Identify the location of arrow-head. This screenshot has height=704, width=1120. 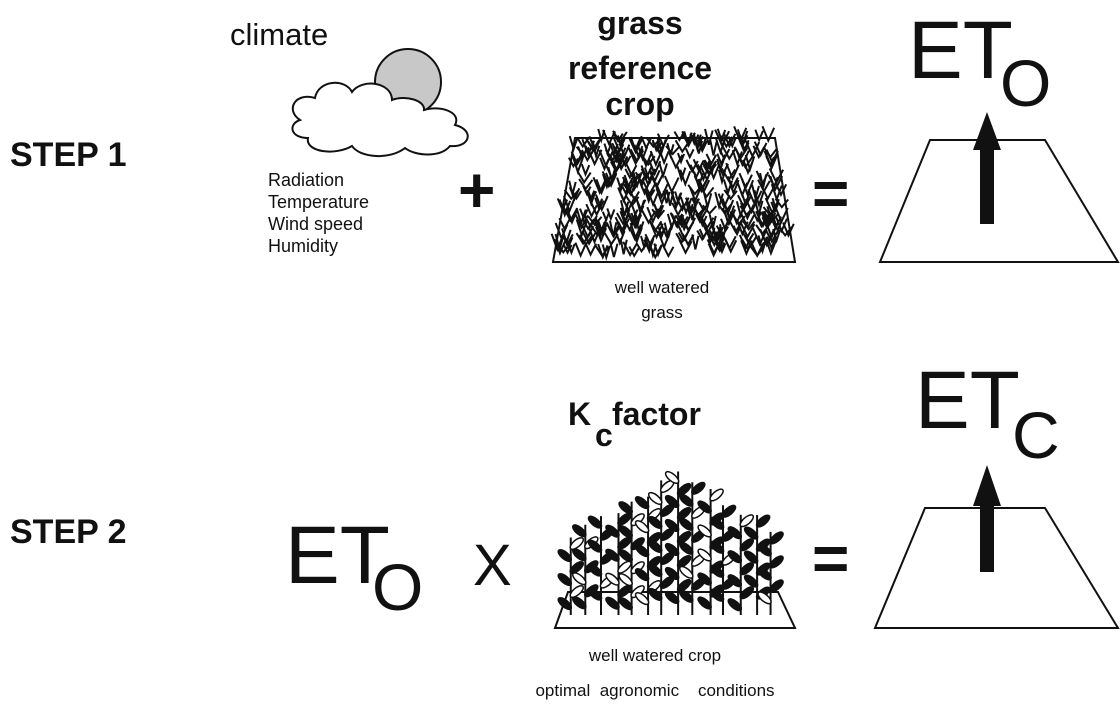
(987, 485).